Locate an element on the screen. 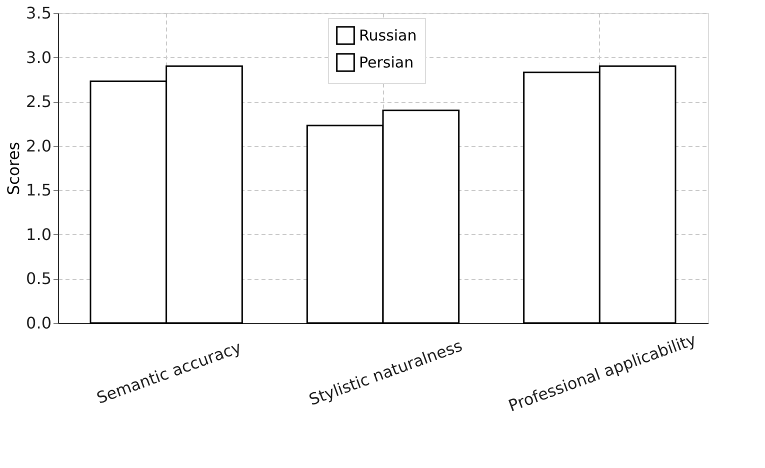  y-tick-label: 0.0 is located at coordinates (39, 323).